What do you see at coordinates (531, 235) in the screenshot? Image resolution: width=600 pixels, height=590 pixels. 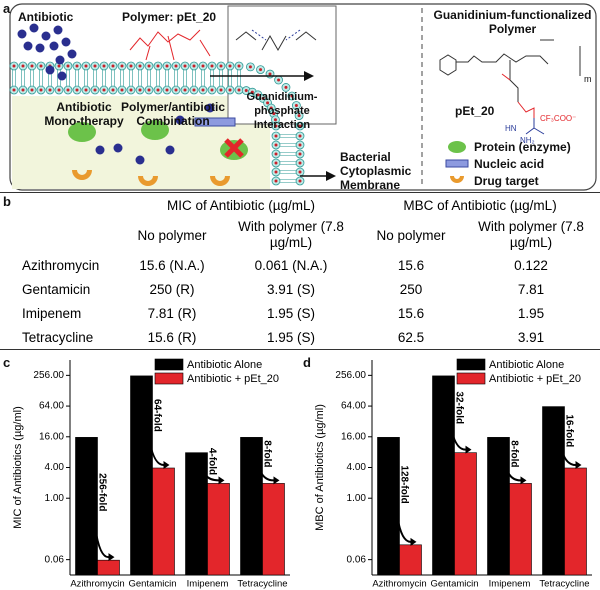 I see `header-cell: With polymer (7.8 µg/mL)` at bounding box center [531, 235].